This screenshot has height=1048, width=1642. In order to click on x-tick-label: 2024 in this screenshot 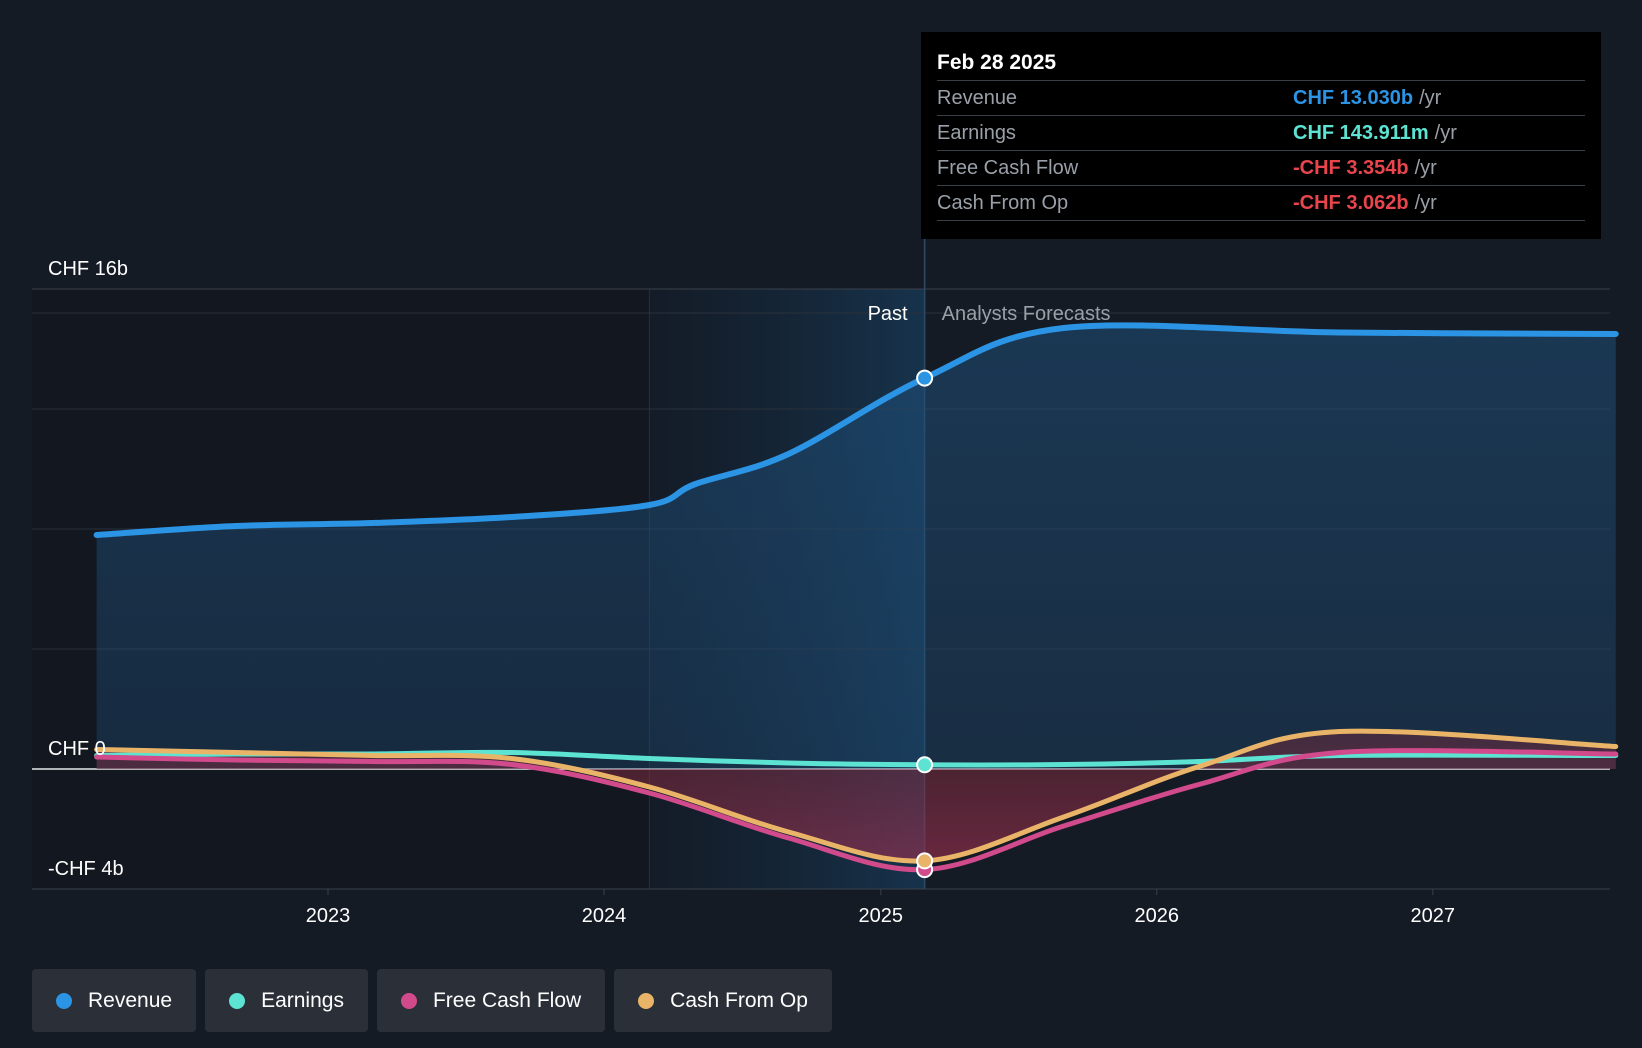, I will do `click(604, 916)`.